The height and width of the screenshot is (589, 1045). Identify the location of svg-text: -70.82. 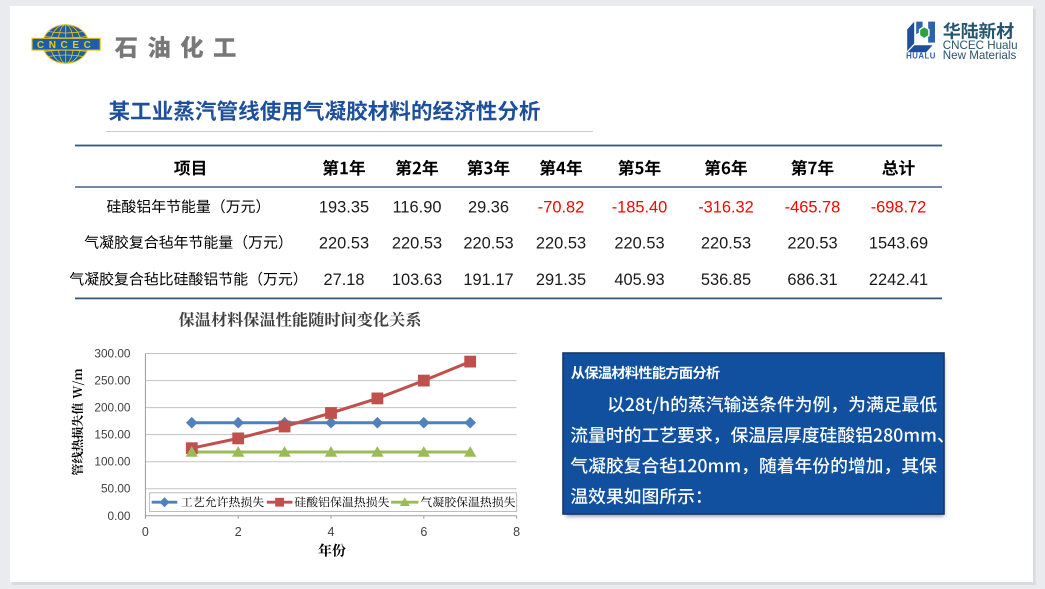
(561, 208).